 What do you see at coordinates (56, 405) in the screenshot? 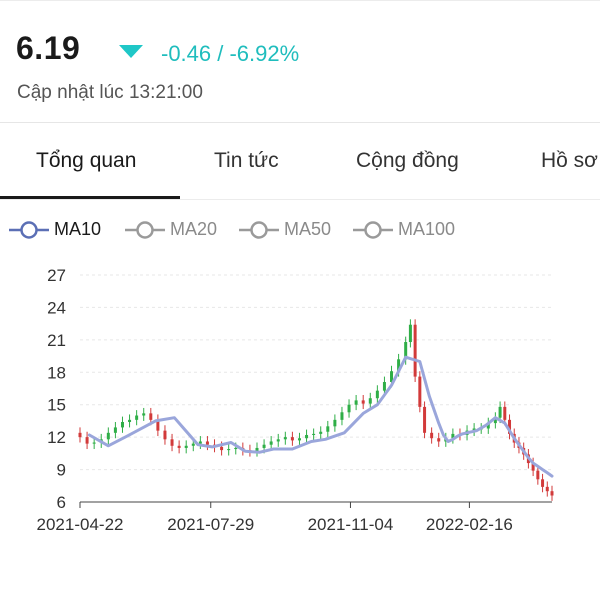
I see `y-tick-label: 15` at bounding box center [56, 405].